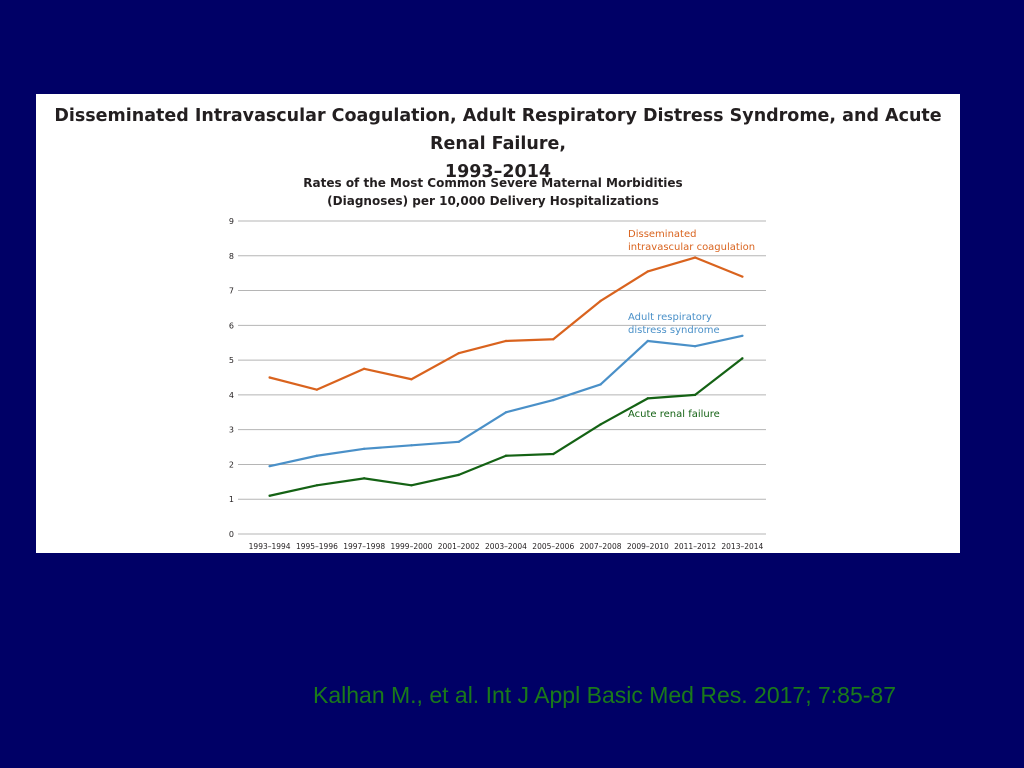 The height and width of the screenshot is (768, 1024). Describe the element at coordinates (231, 360) in the screenshot. I see `y-tick-label: 5` at that location.